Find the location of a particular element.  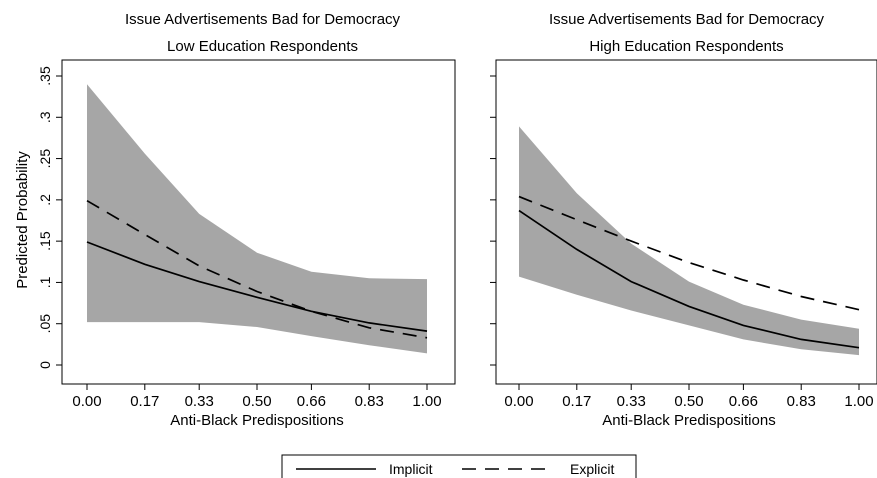

y-axis-title: Predicted Probability is located at coordinates (22, 220).